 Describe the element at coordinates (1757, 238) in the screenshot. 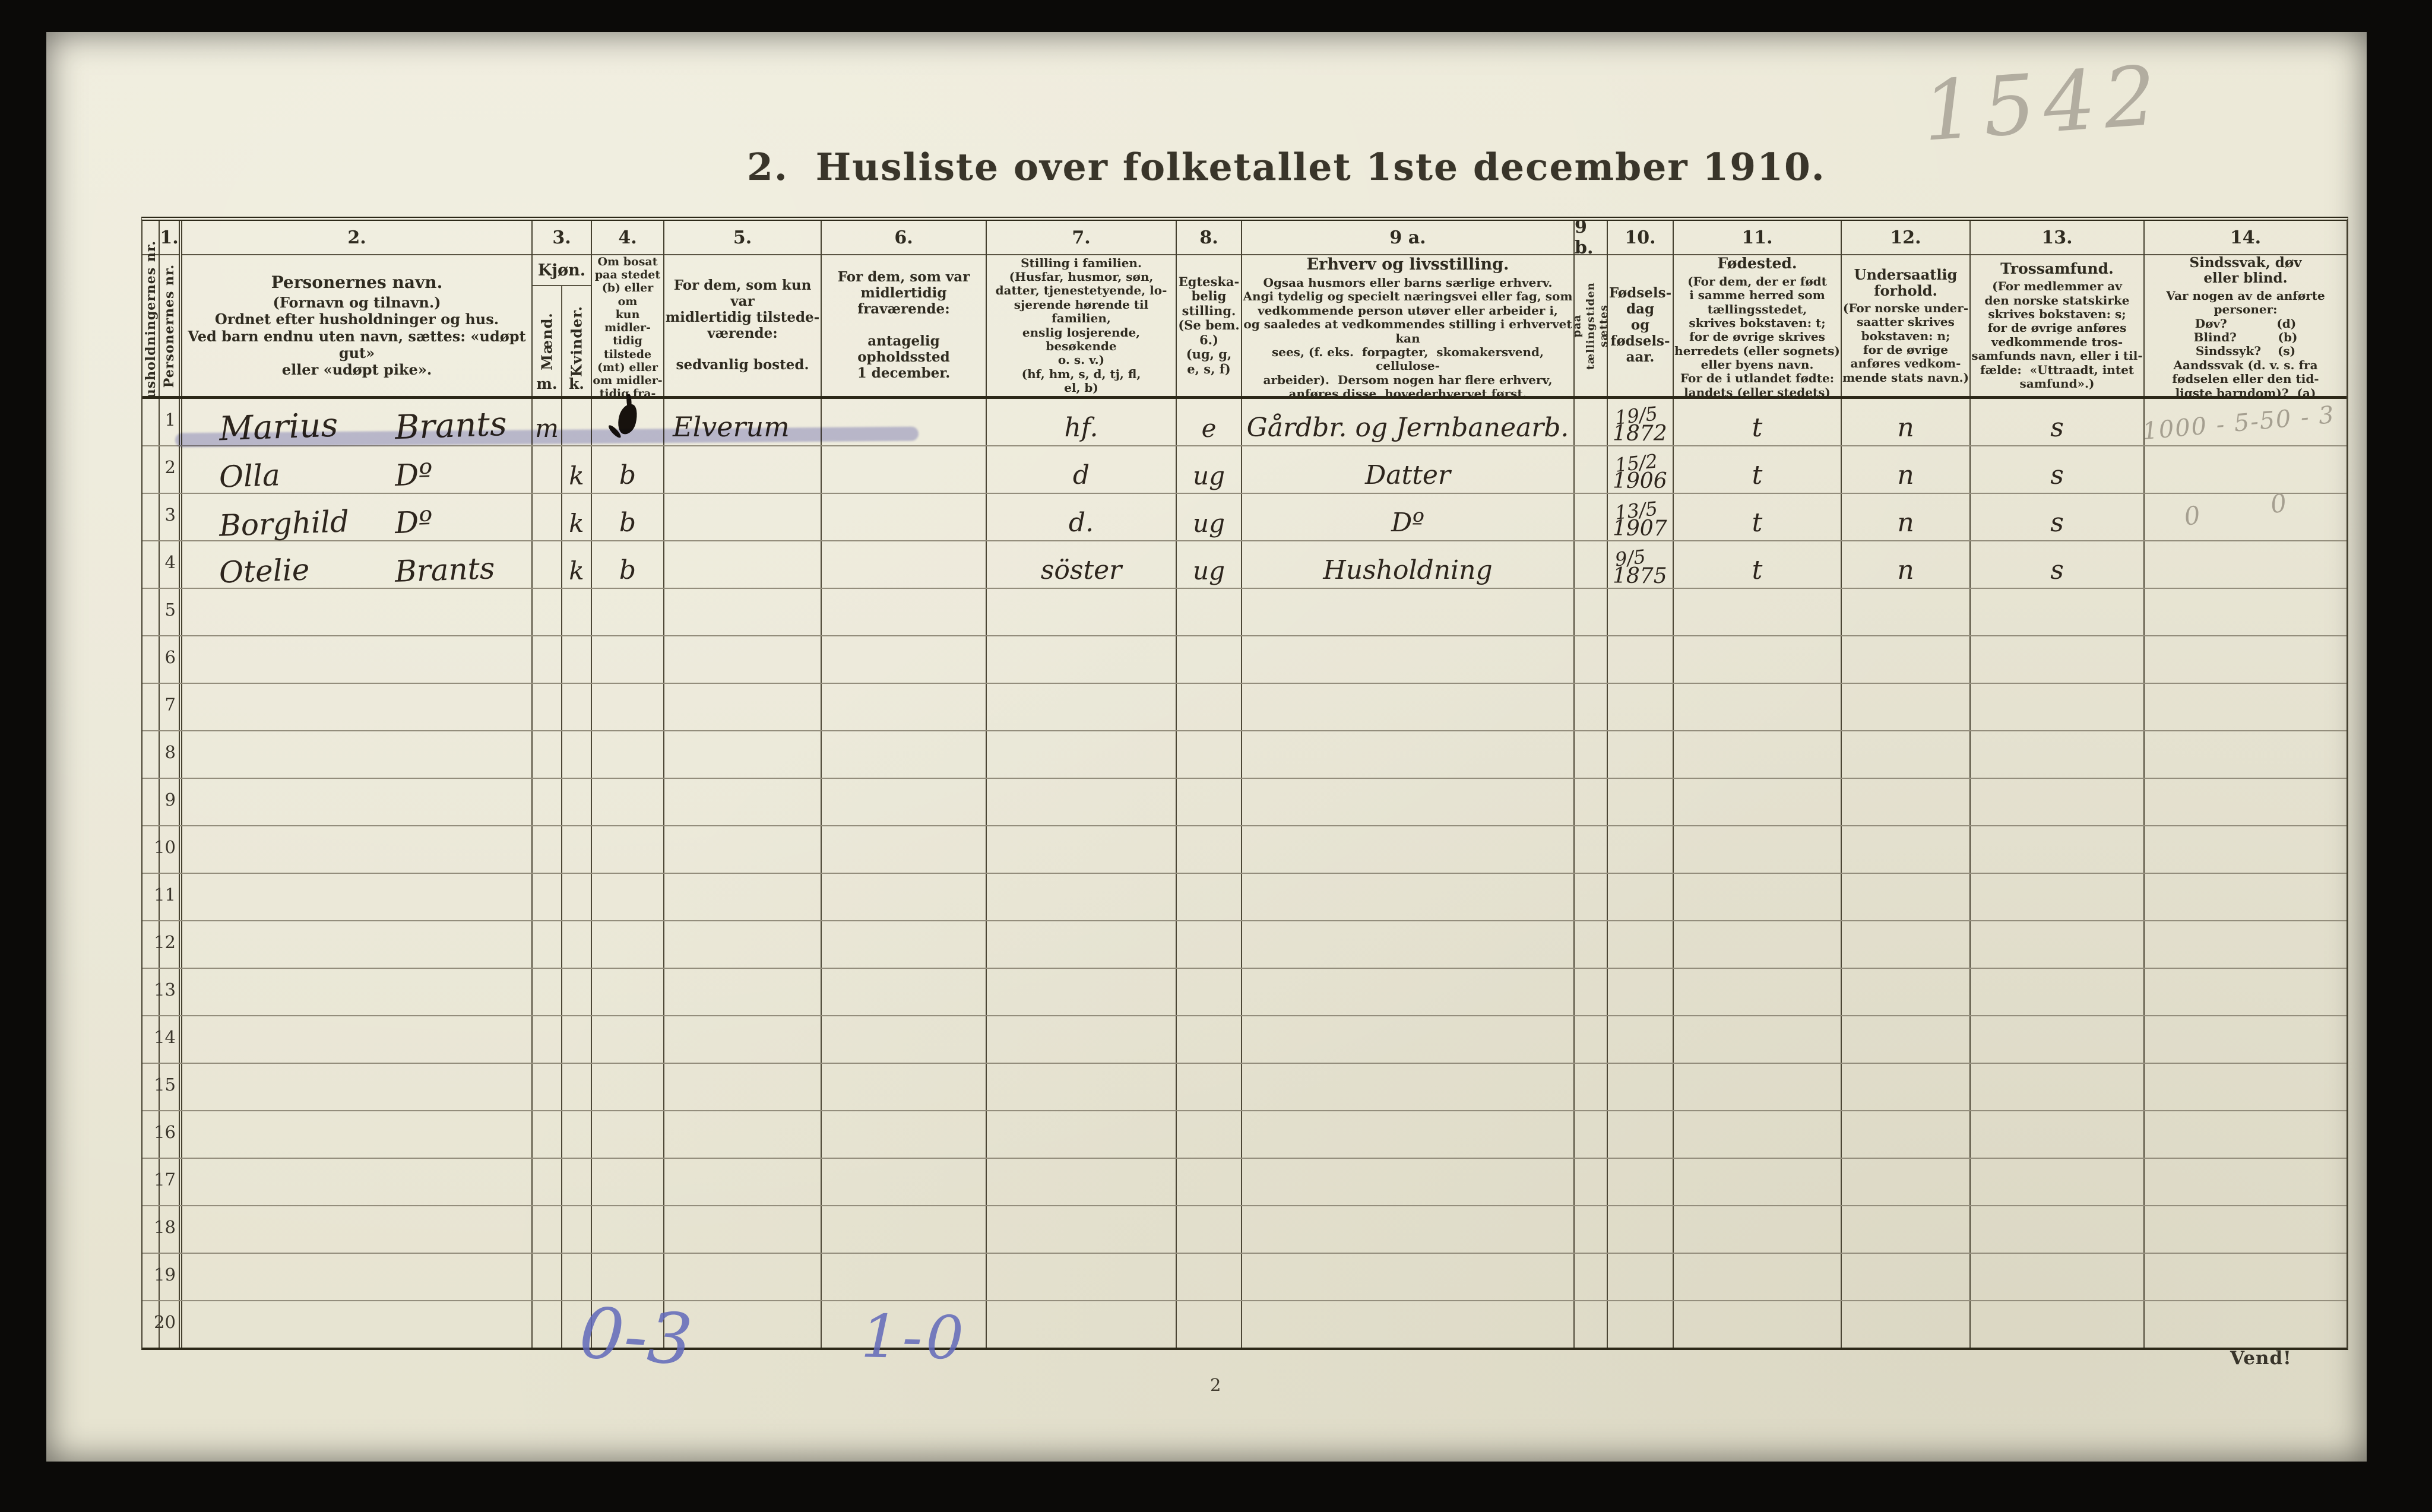

I see `column-number: 11.` at that location.